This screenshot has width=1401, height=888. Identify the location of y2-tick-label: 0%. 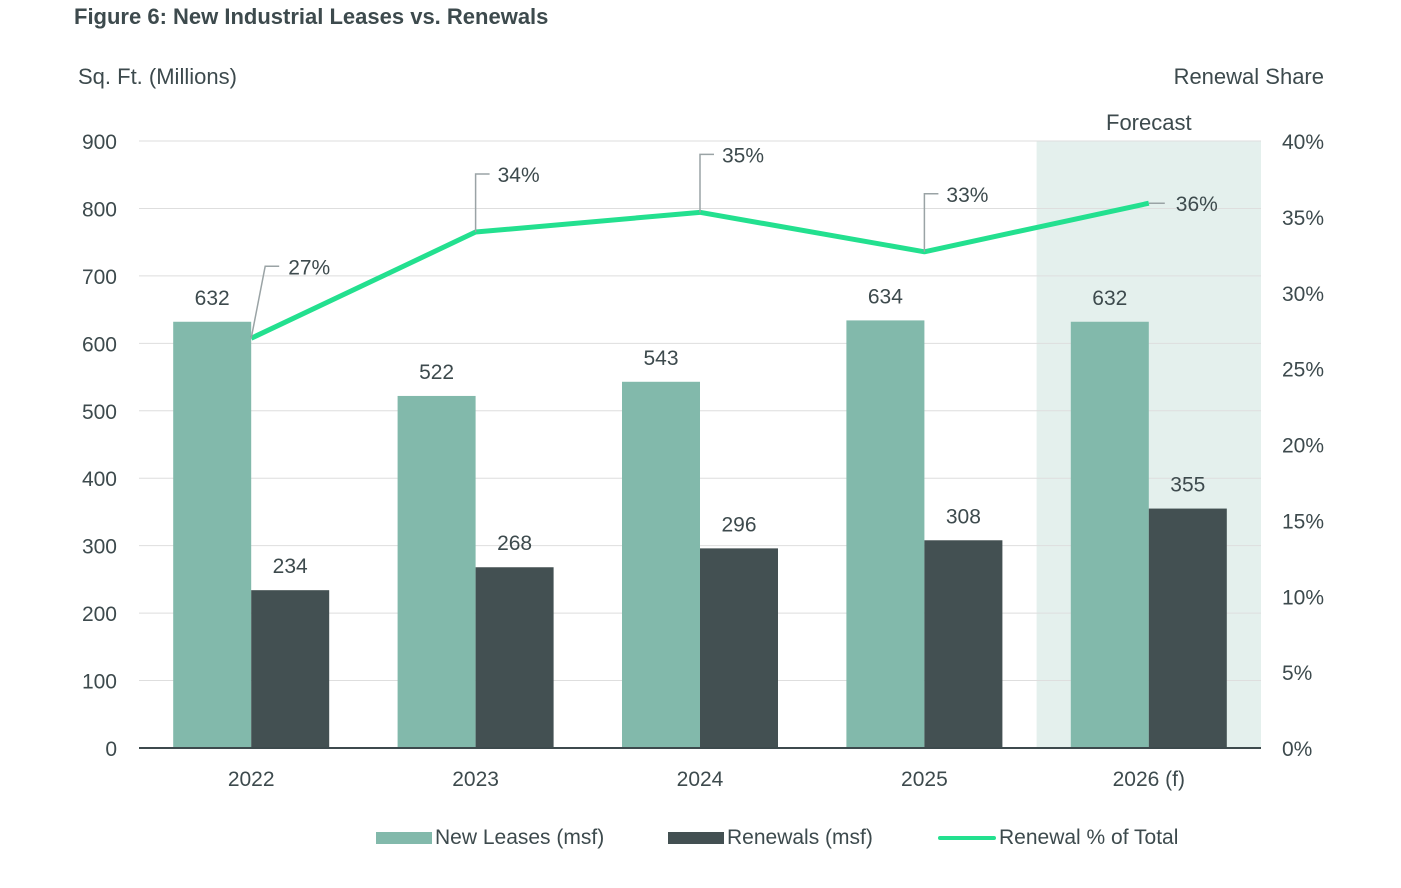
(1297, 749).